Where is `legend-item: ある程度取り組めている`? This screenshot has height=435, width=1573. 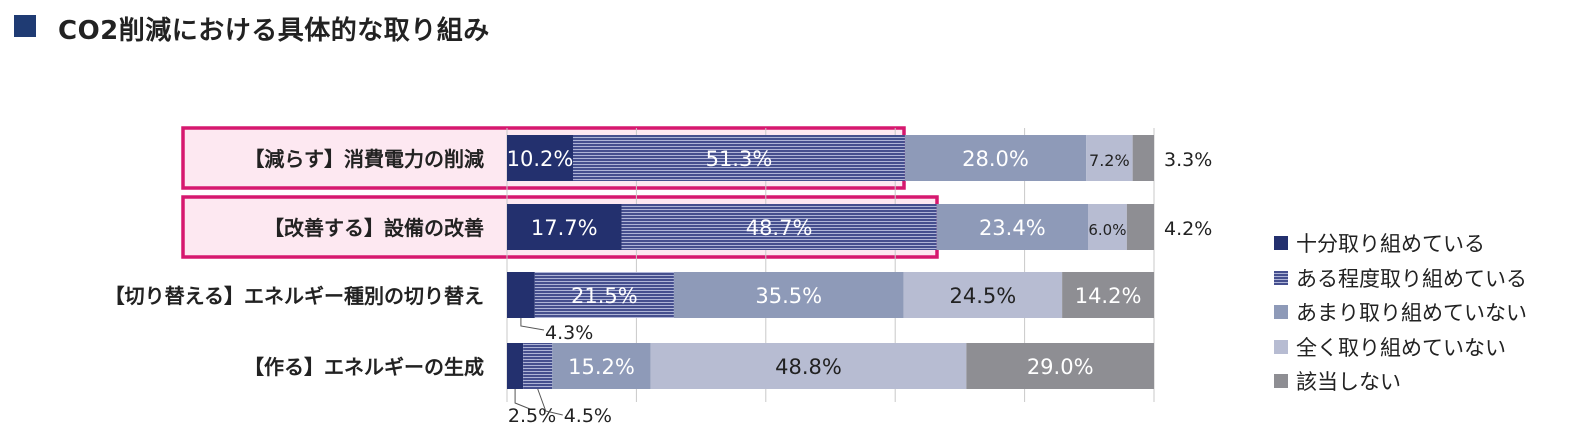 legend-item: ある程度取り組めている is located at coordinates (1400, 278).